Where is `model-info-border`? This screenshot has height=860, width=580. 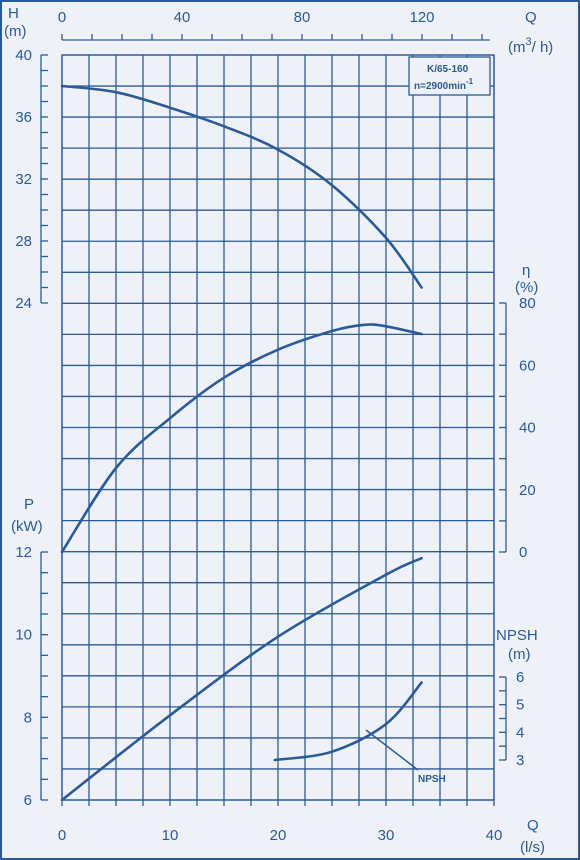
model-info-border is located at coordinates (449, 76).